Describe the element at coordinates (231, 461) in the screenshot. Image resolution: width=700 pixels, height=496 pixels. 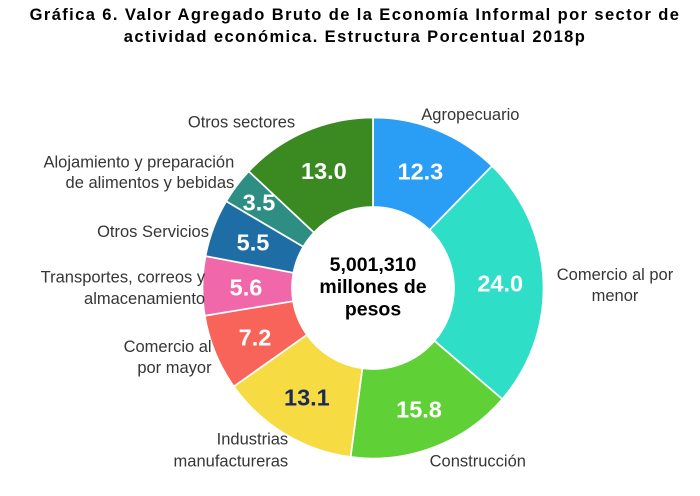
I see `svg-text: manufactureras` at that location.